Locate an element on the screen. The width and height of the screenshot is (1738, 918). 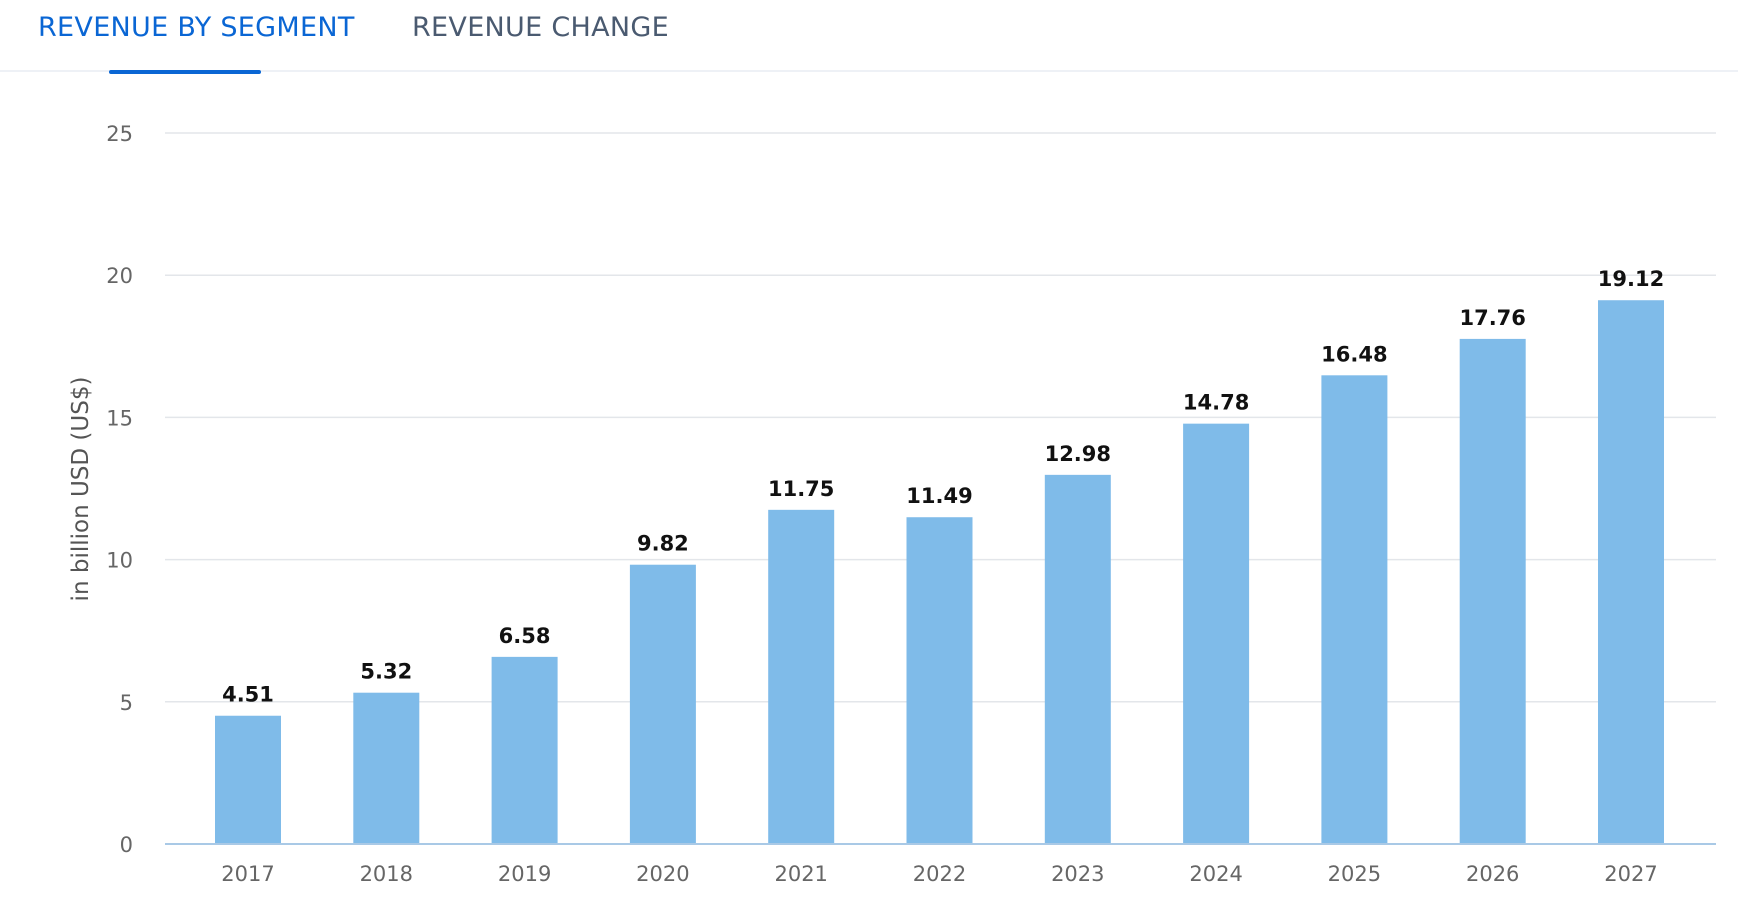
y-tick-20: 20 is located at coordinates (119, 276).